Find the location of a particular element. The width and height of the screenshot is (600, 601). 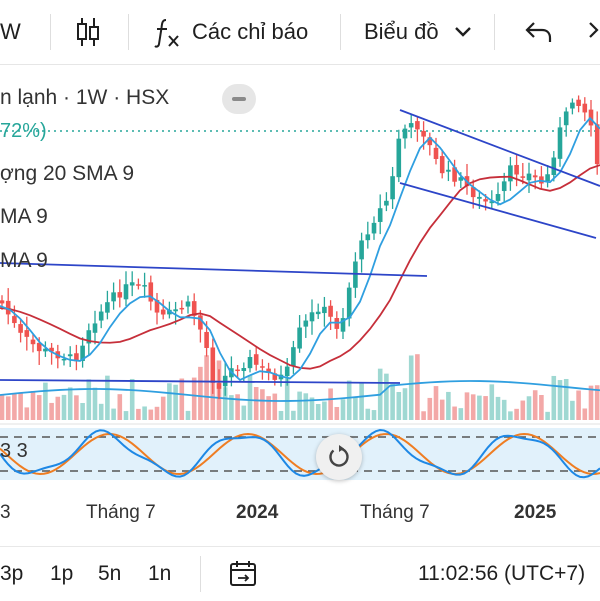

legend-collapse-button is located at coordinates (239, 99).